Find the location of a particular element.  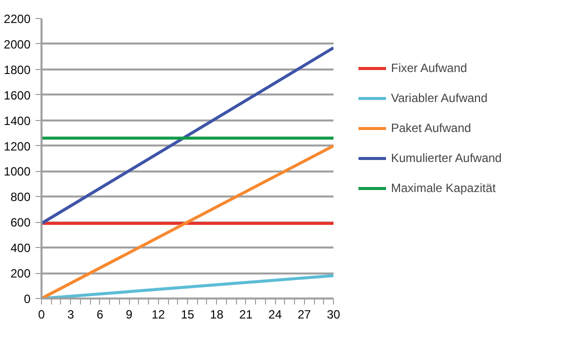

y-tick-label: 200 is located at coordinates (20, 273).